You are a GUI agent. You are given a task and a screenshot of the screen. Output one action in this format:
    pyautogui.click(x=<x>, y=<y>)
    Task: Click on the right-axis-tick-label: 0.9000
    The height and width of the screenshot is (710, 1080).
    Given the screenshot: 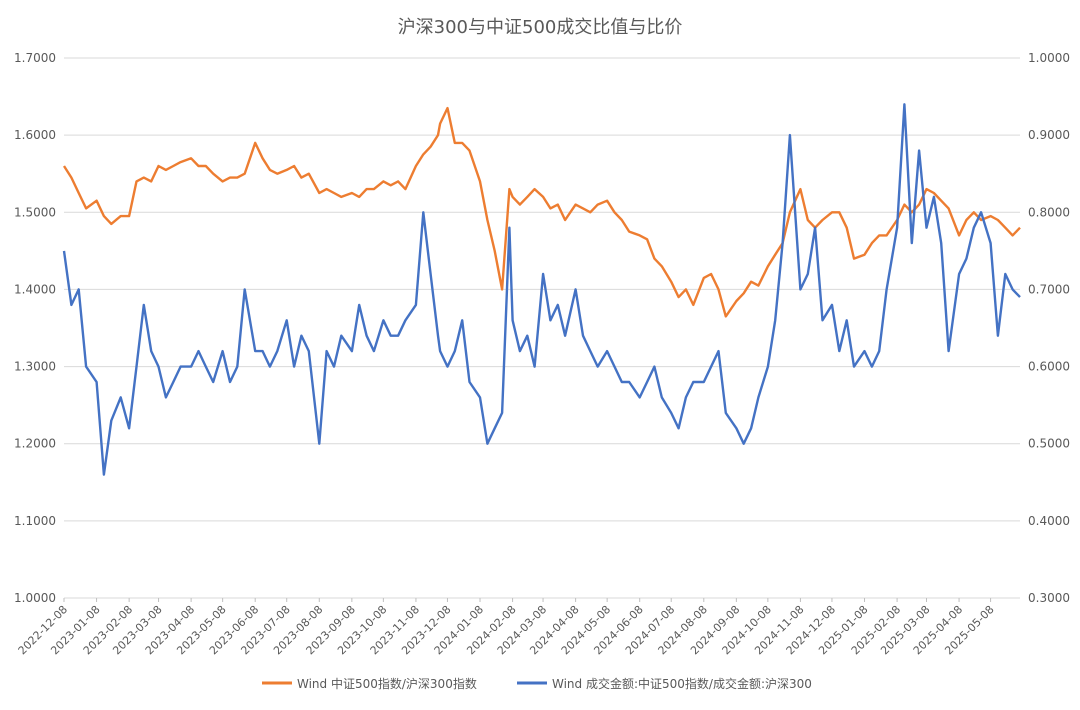 What is the action you would take?
    pyautogui.click(x=1049, y=135)
    